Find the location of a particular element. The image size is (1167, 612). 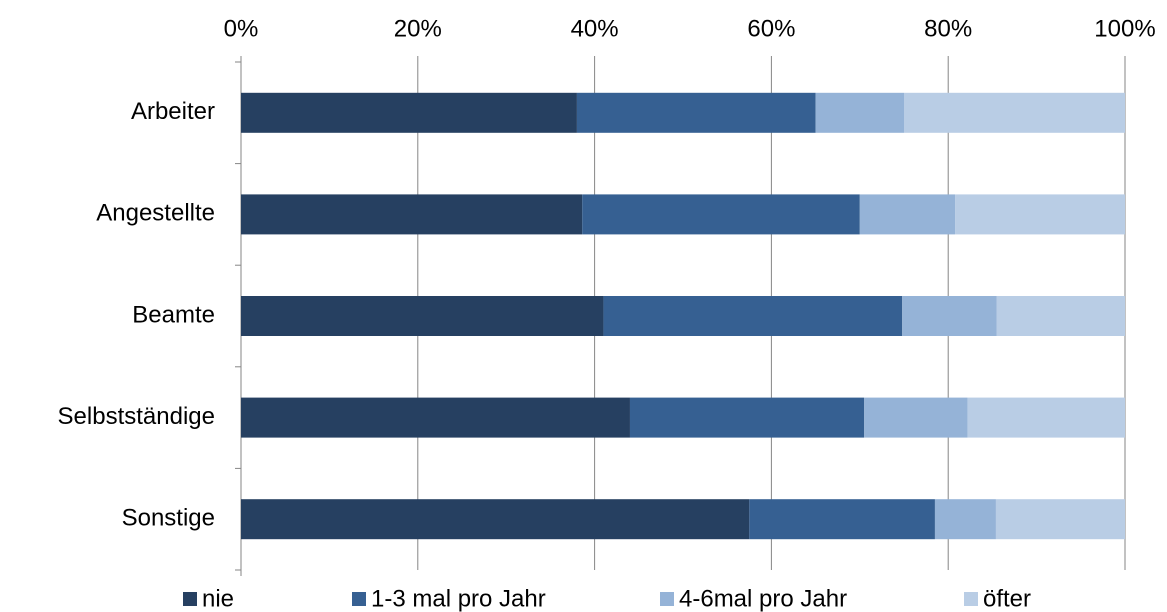

y-tick-label: Sonstige is located at coordinates (168, 518).